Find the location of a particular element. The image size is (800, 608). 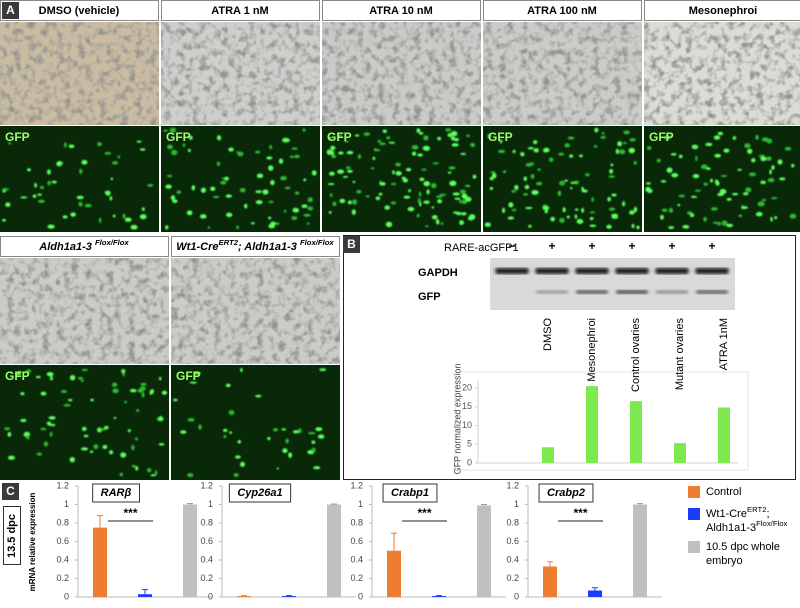

condition-label-box is located at coordinates (79, 10).